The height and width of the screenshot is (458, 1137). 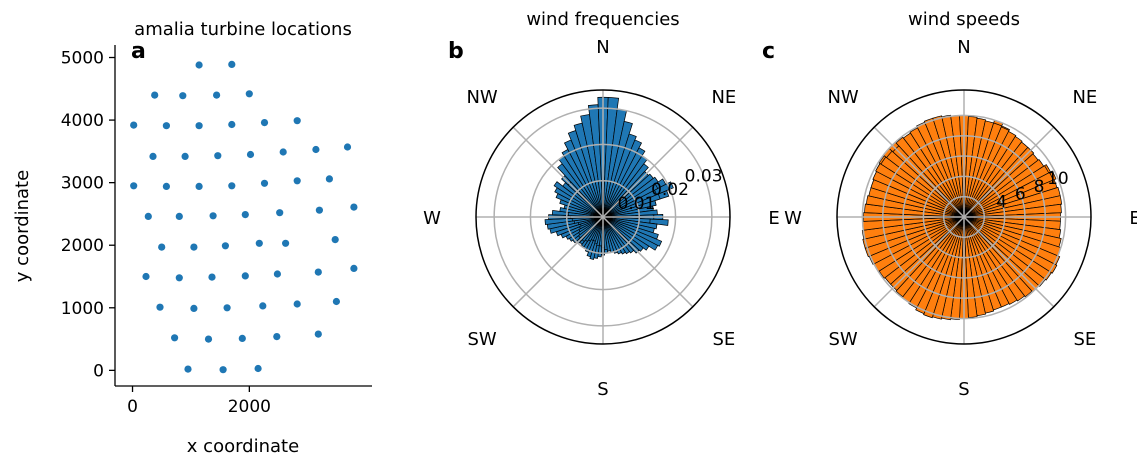 What do you see at coordinates (1058, 179) in the screenshot?
I see `radial-tick-label: 10` at bounding box center [1058, 179].